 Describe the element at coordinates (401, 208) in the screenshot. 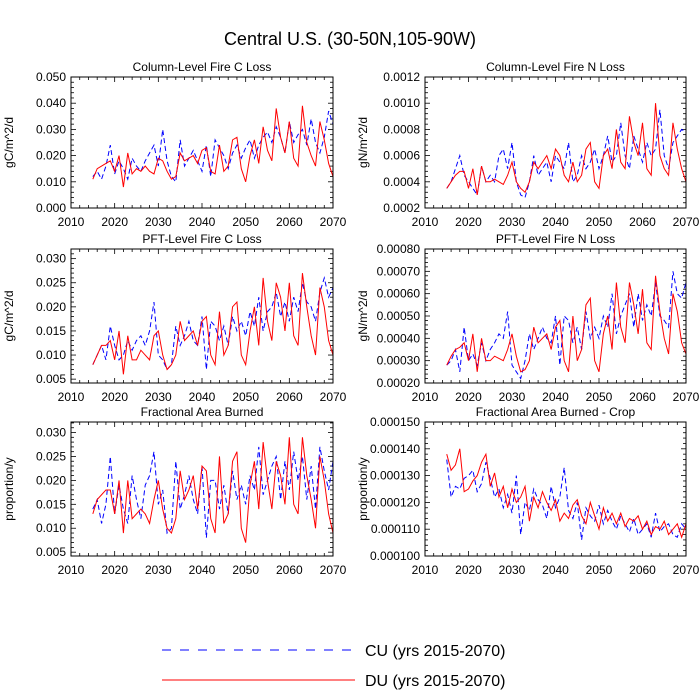

I see `y-tick-label: 0.0002` at that location.